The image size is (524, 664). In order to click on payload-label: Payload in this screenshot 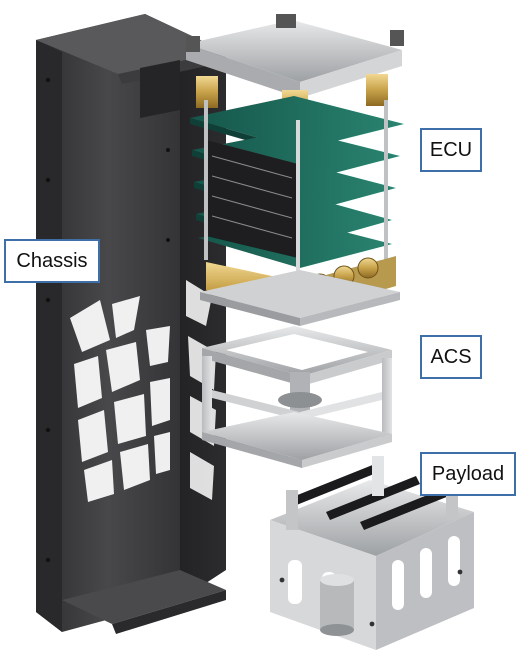, I will do `click(468, 474)`.